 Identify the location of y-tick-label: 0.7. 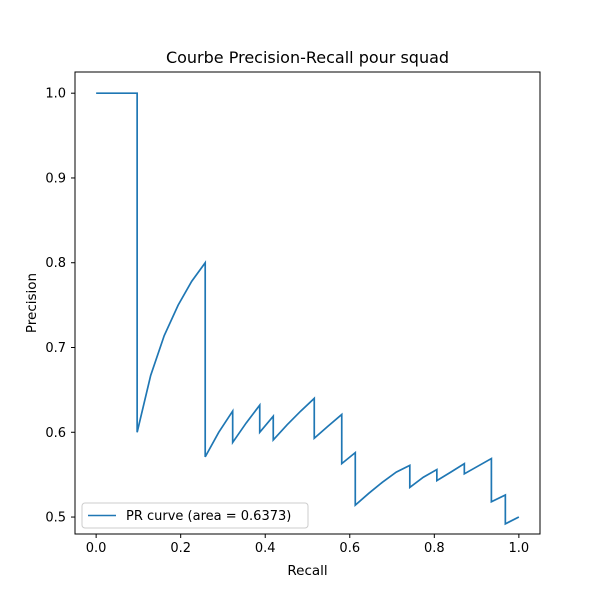
(55, 348).